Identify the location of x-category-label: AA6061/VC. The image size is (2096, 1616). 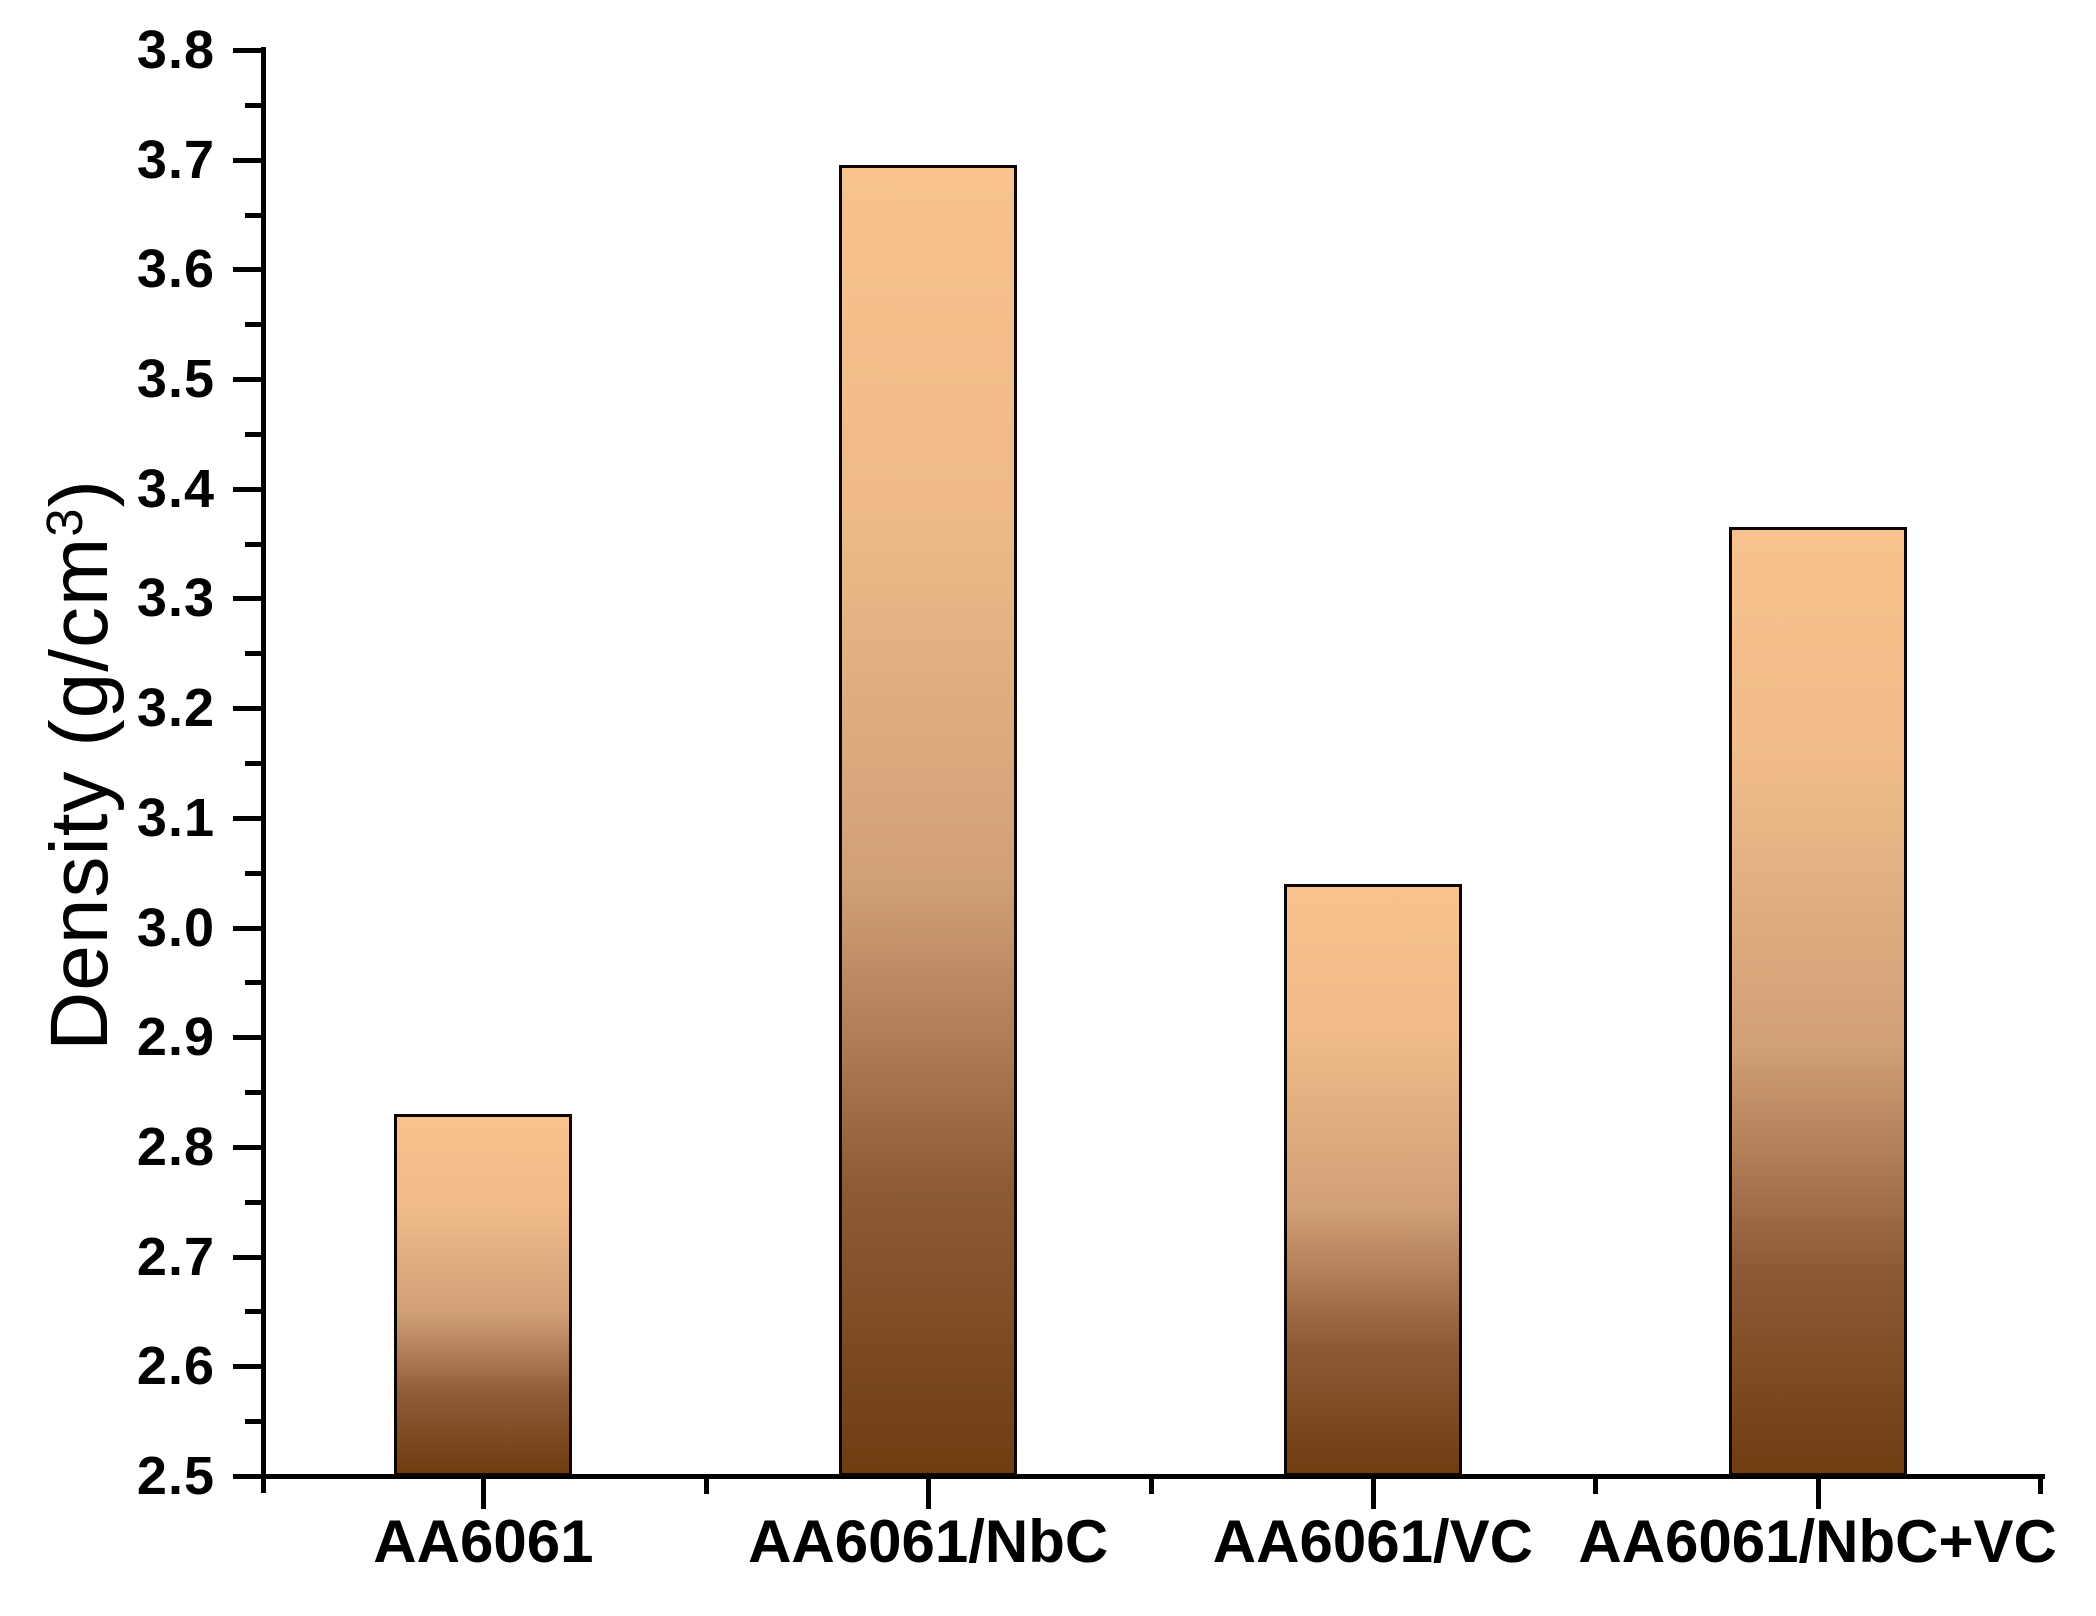
(1372, 1541).